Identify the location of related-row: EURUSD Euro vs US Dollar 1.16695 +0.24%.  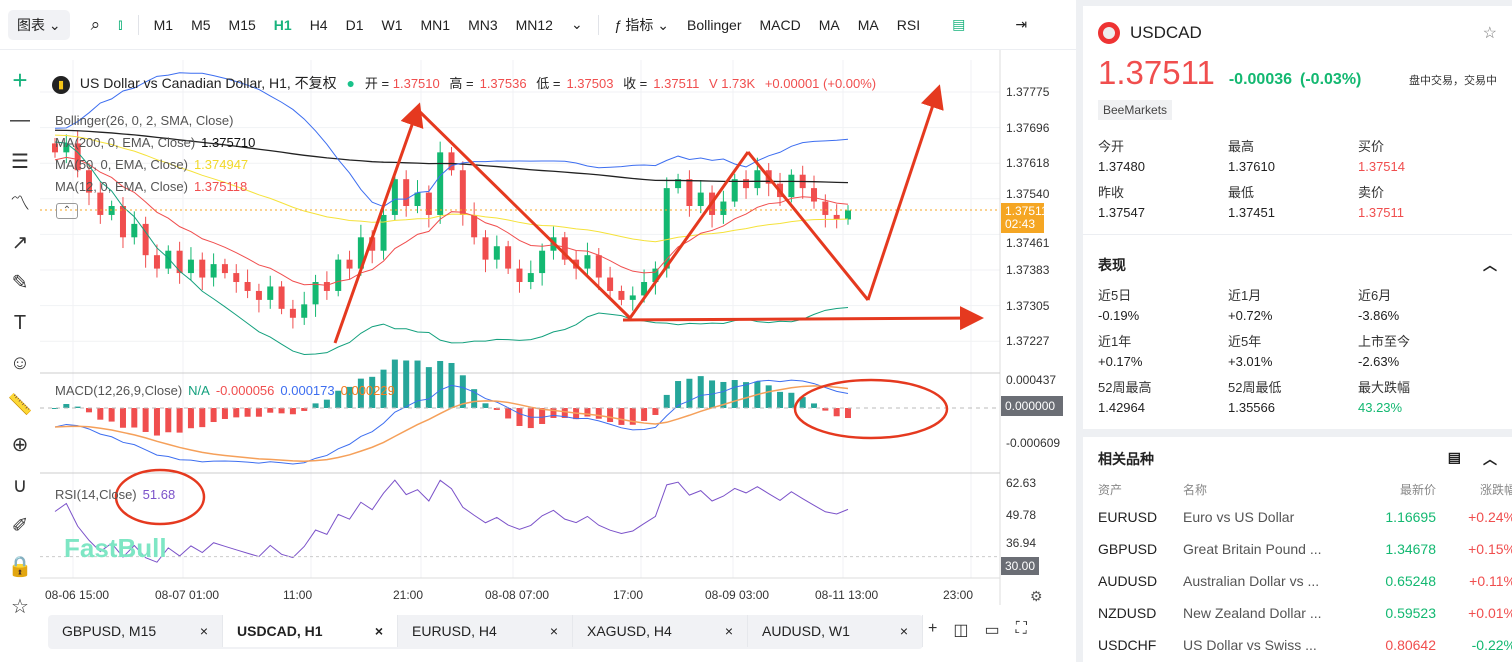
(1297, 517).